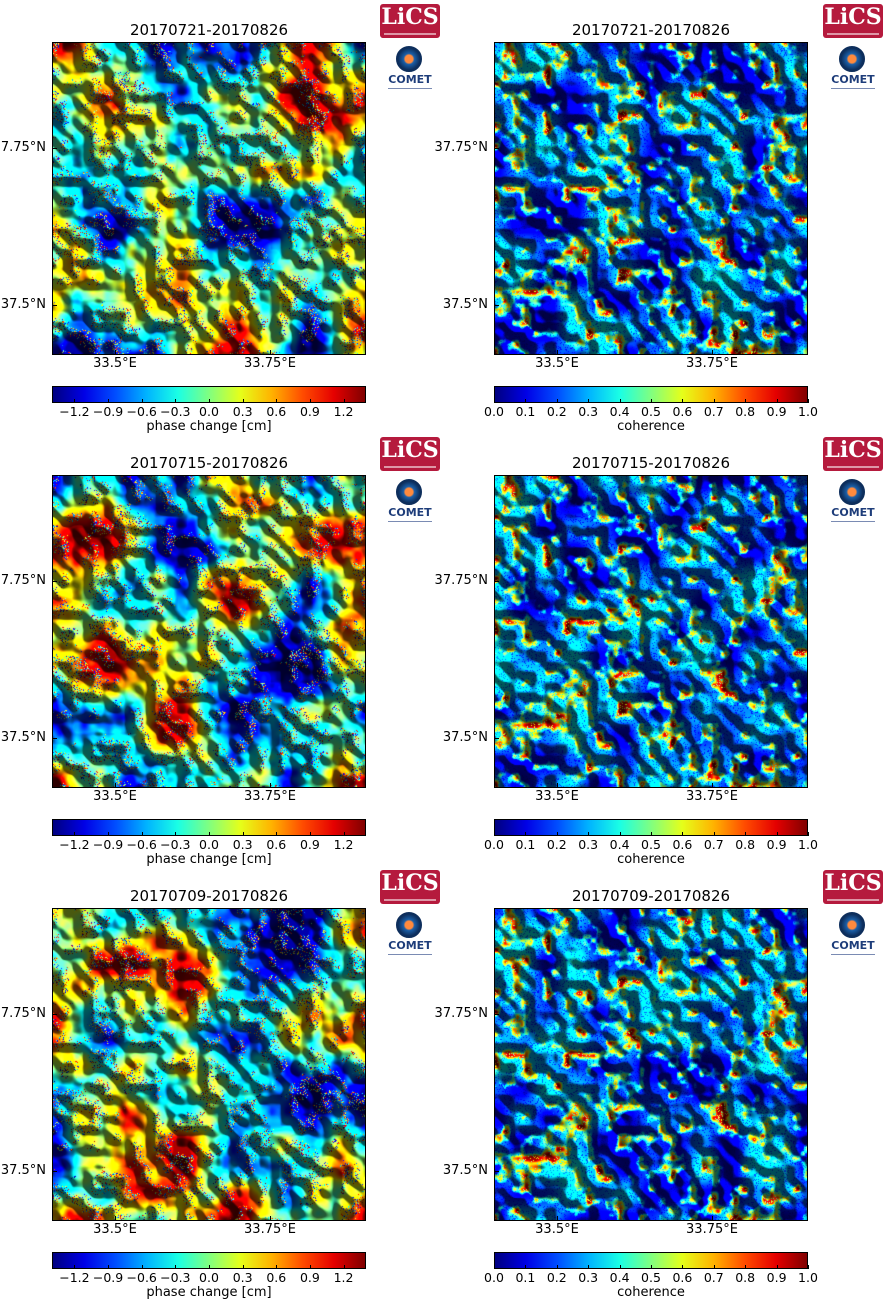 This screenshot has height=1300, width=884. What do you see at coordinates (209, 1064) in the screenshot?
I see `phase-map` at bounding box center [209, 1064].